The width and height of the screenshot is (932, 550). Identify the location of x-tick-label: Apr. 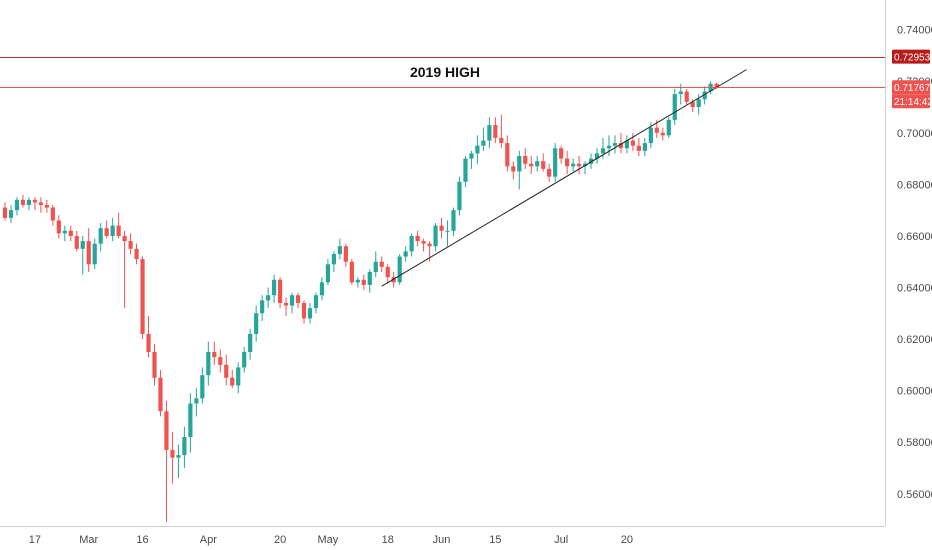
(208, 540).